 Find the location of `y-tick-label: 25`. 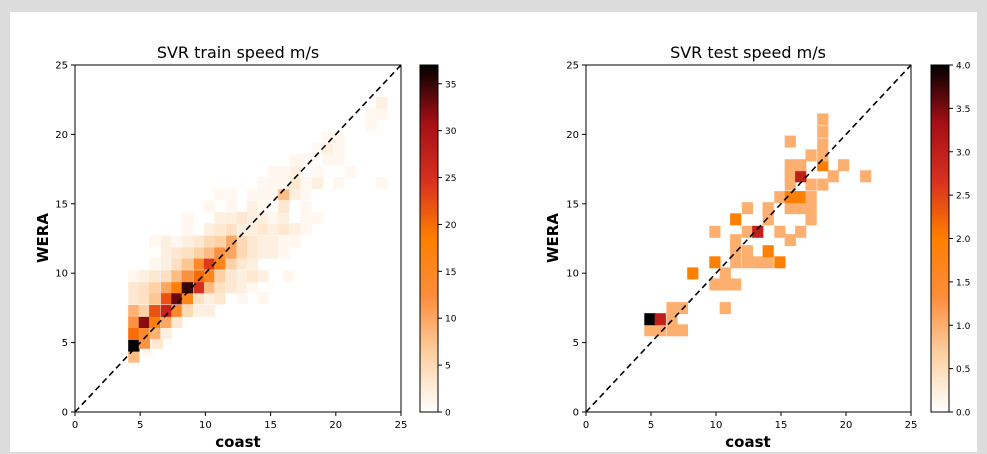

y-tick-label: 25 is located at coordinates (61, 66).